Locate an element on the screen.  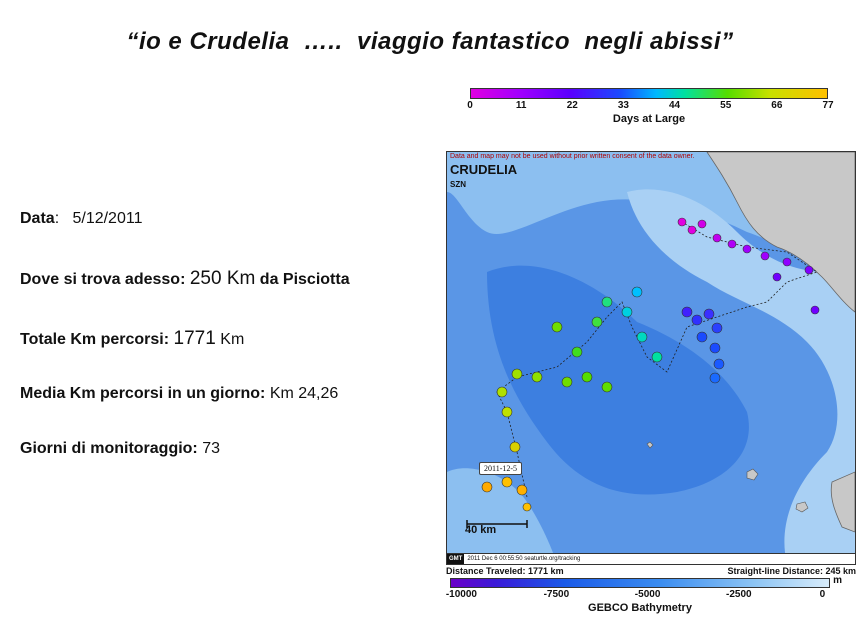
info-date: Data: 5/12/2011 is located at coordinates (81, 218).